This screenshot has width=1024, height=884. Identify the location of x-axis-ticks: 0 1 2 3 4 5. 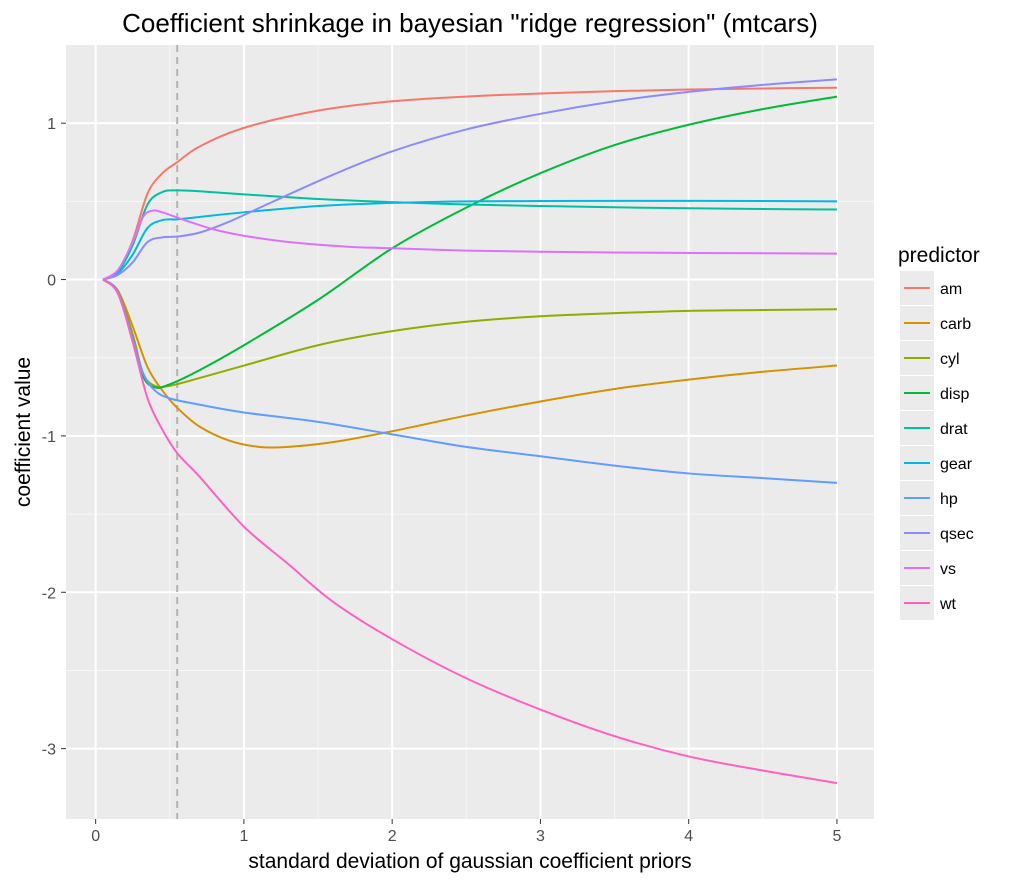
(466, 832).